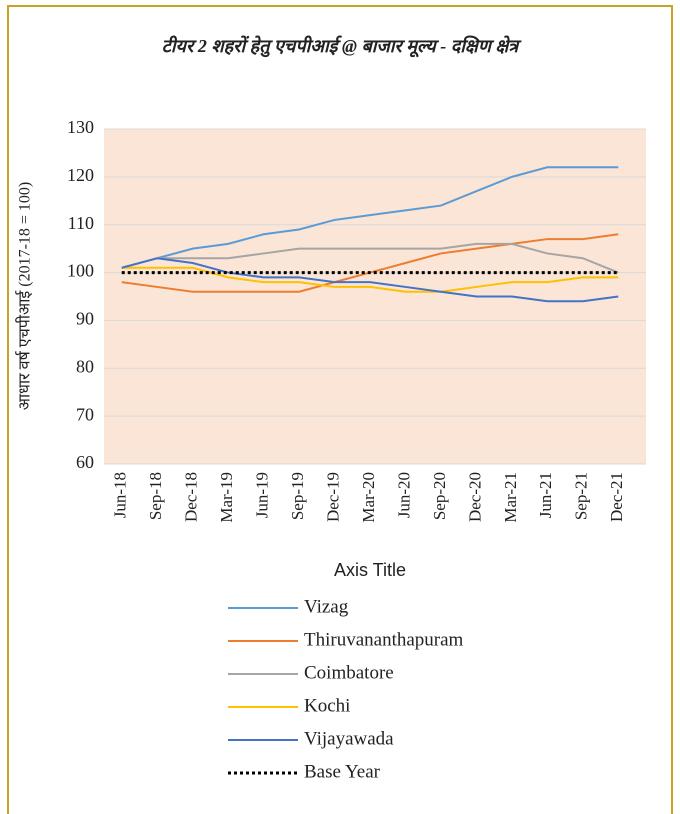  Describe the element at coordinates (24, 296) in the screenshot. I see `y-axis-title: आधार वर्ष एचपीआई (2017-18 = 100)` at that location.